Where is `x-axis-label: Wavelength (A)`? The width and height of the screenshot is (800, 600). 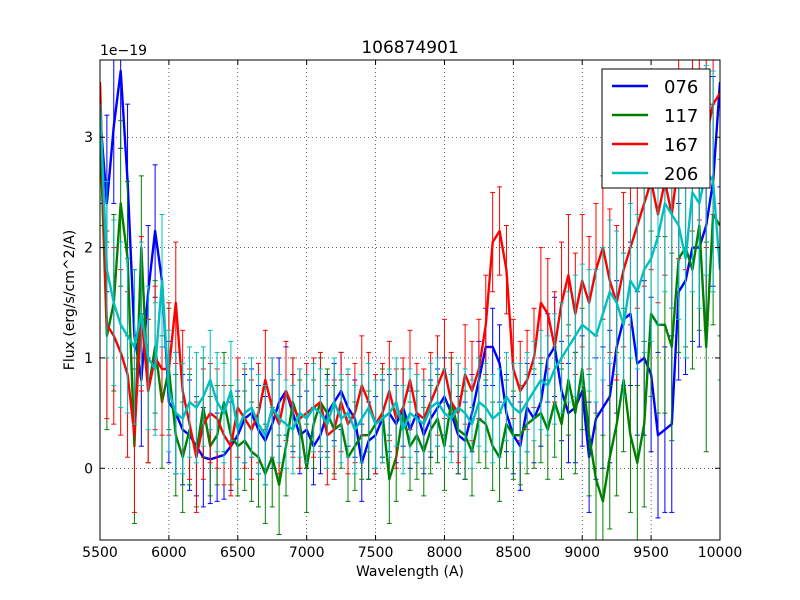
x-axis-label: Wavelength (A) is located at coordinates (410, 572).